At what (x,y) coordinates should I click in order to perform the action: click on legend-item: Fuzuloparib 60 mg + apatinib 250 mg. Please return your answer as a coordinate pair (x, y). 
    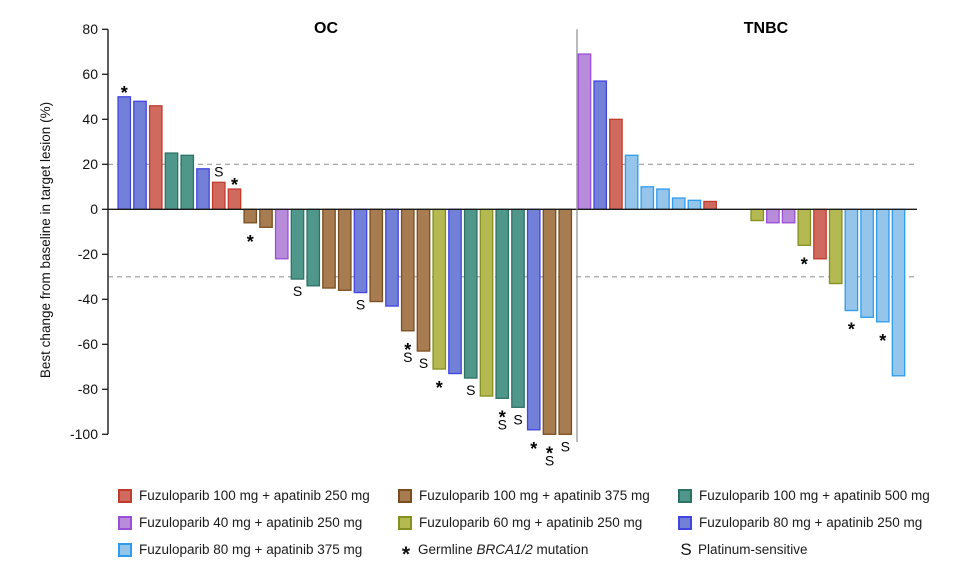
    Looking at the image, I should click on (524, 522).